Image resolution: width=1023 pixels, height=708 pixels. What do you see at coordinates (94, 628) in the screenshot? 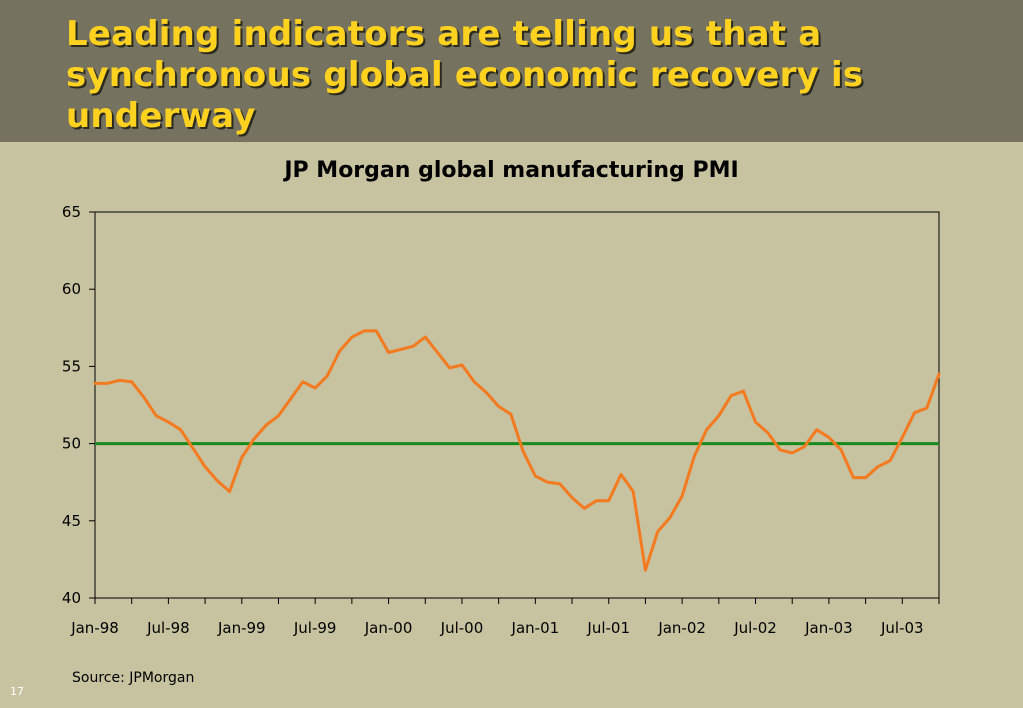
I see `x-tick-label: Jan-98` at bounding box center [94, 628].